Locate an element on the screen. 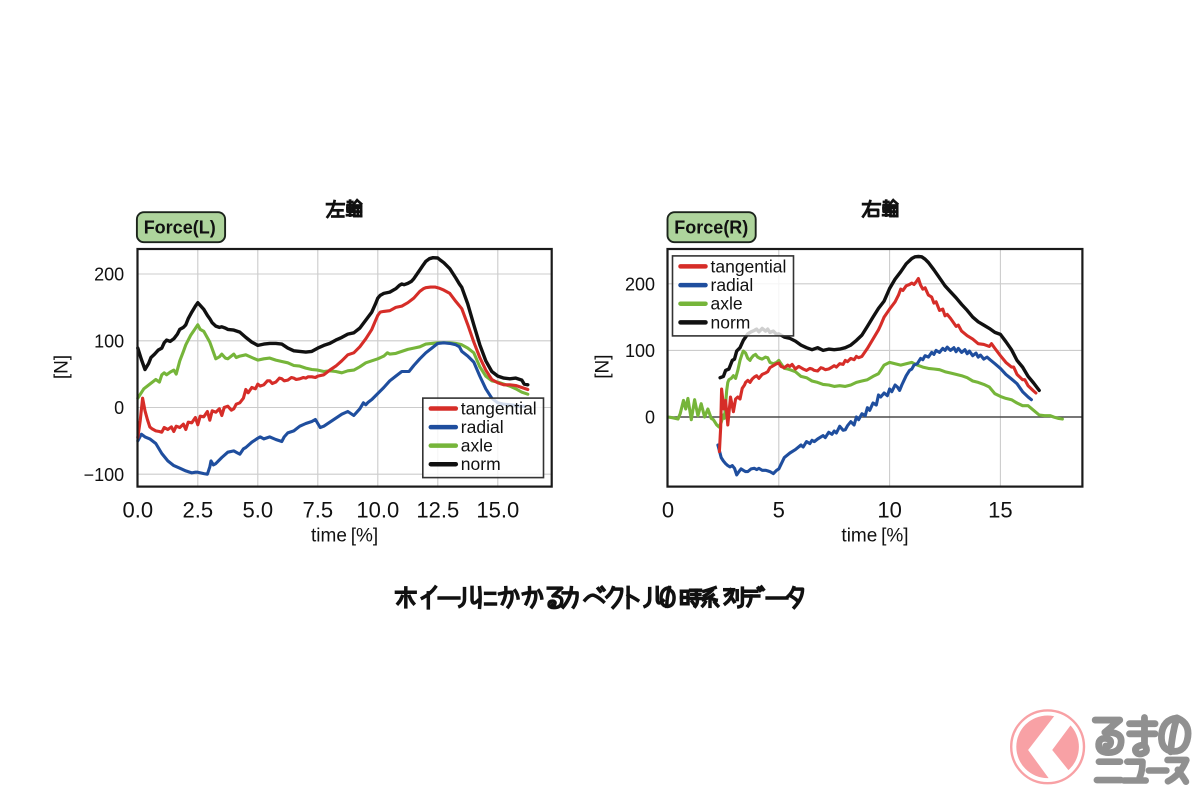  svg-text: 15.0 is located at coordinates (497, 509).